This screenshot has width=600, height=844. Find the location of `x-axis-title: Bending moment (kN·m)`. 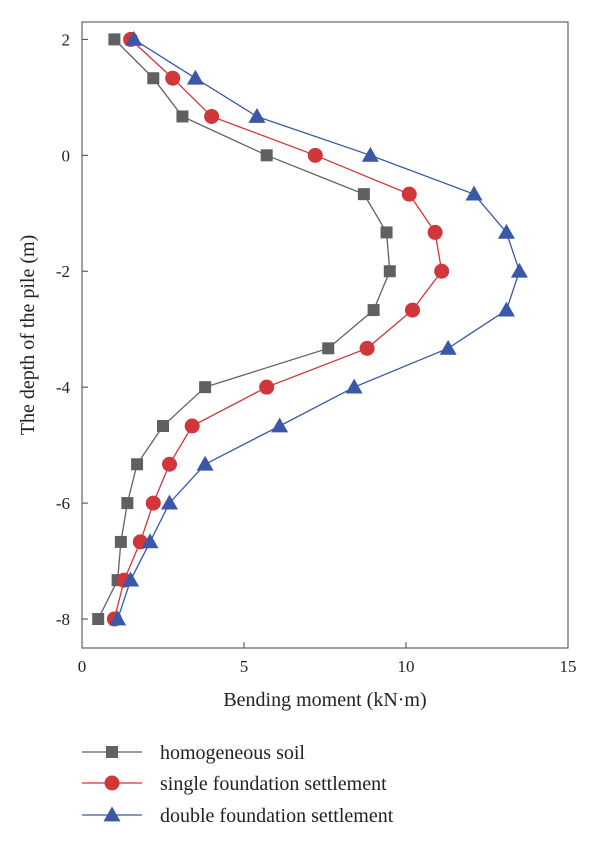

x-axis-title: Bending moment (kN·m) is located at coordinates (324, 700).